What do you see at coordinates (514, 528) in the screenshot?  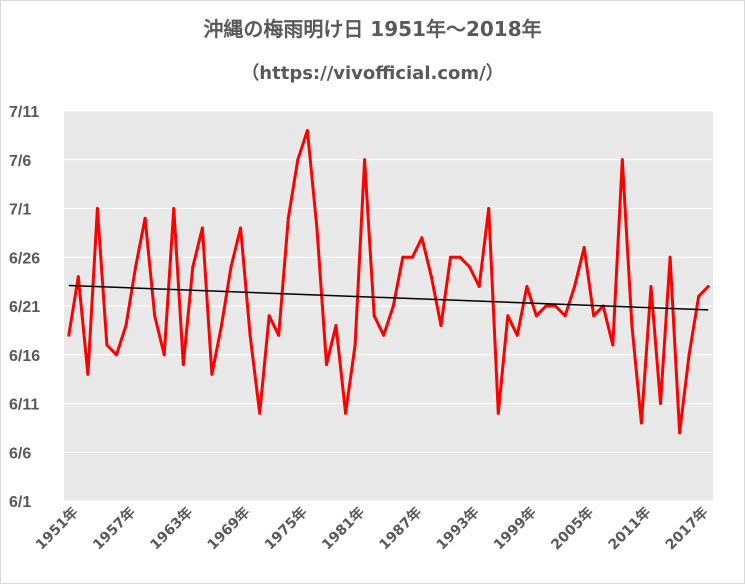 I see `x-tick-label: 1999年` at bounding box center [514, 528].